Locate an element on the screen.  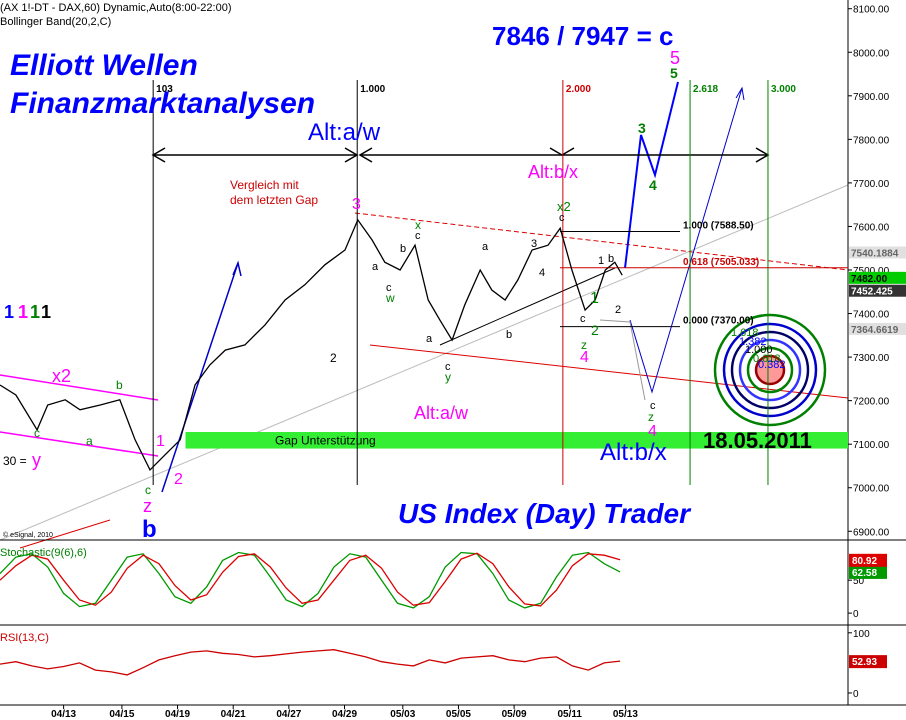
circle is located at coordinates (770, 370).